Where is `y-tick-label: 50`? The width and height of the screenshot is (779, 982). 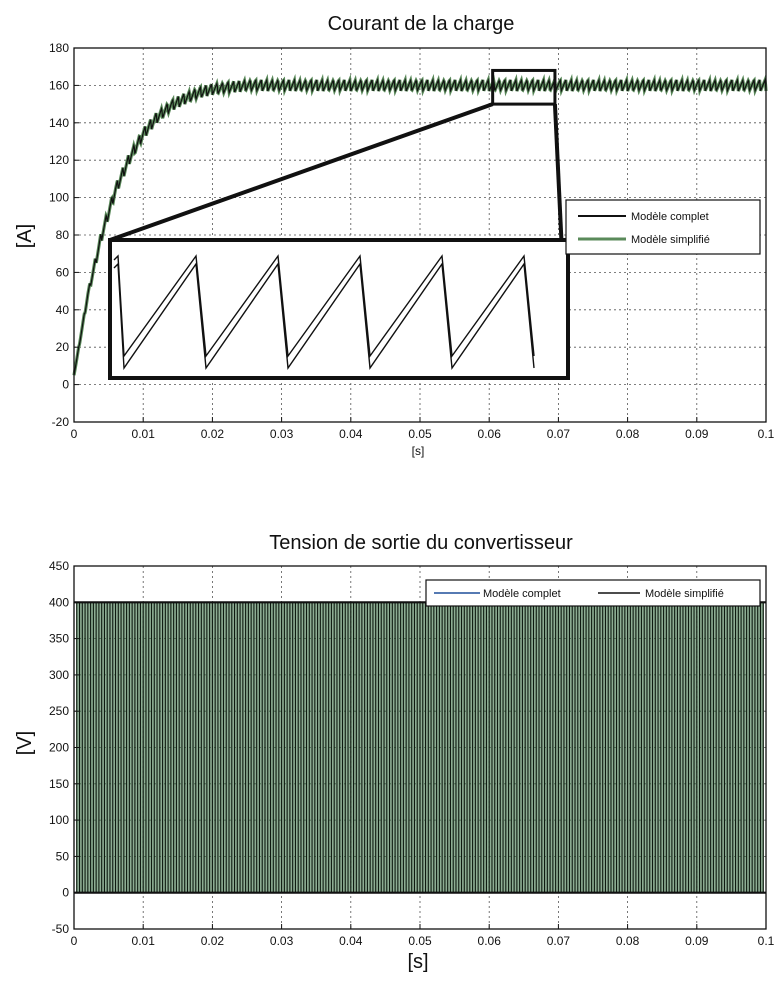
y-tick-label: 50 is located at coordinates (63, 856).